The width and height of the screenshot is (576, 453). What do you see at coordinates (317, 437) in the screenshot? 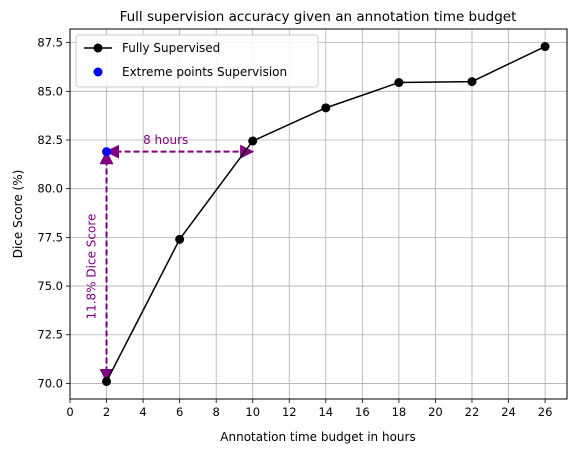
I see `x-axis-label: Annotation time budget in hours` at bounding box center [317, 437].